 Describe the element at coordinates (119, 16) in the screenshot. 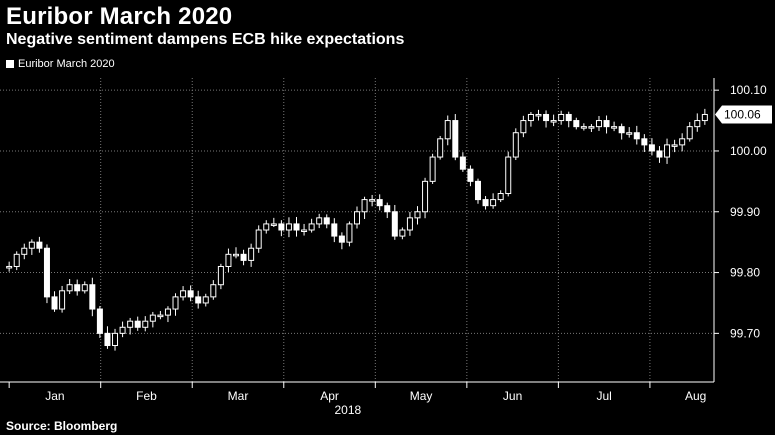

I see `chart-title: Euribor March 2020` at that location.